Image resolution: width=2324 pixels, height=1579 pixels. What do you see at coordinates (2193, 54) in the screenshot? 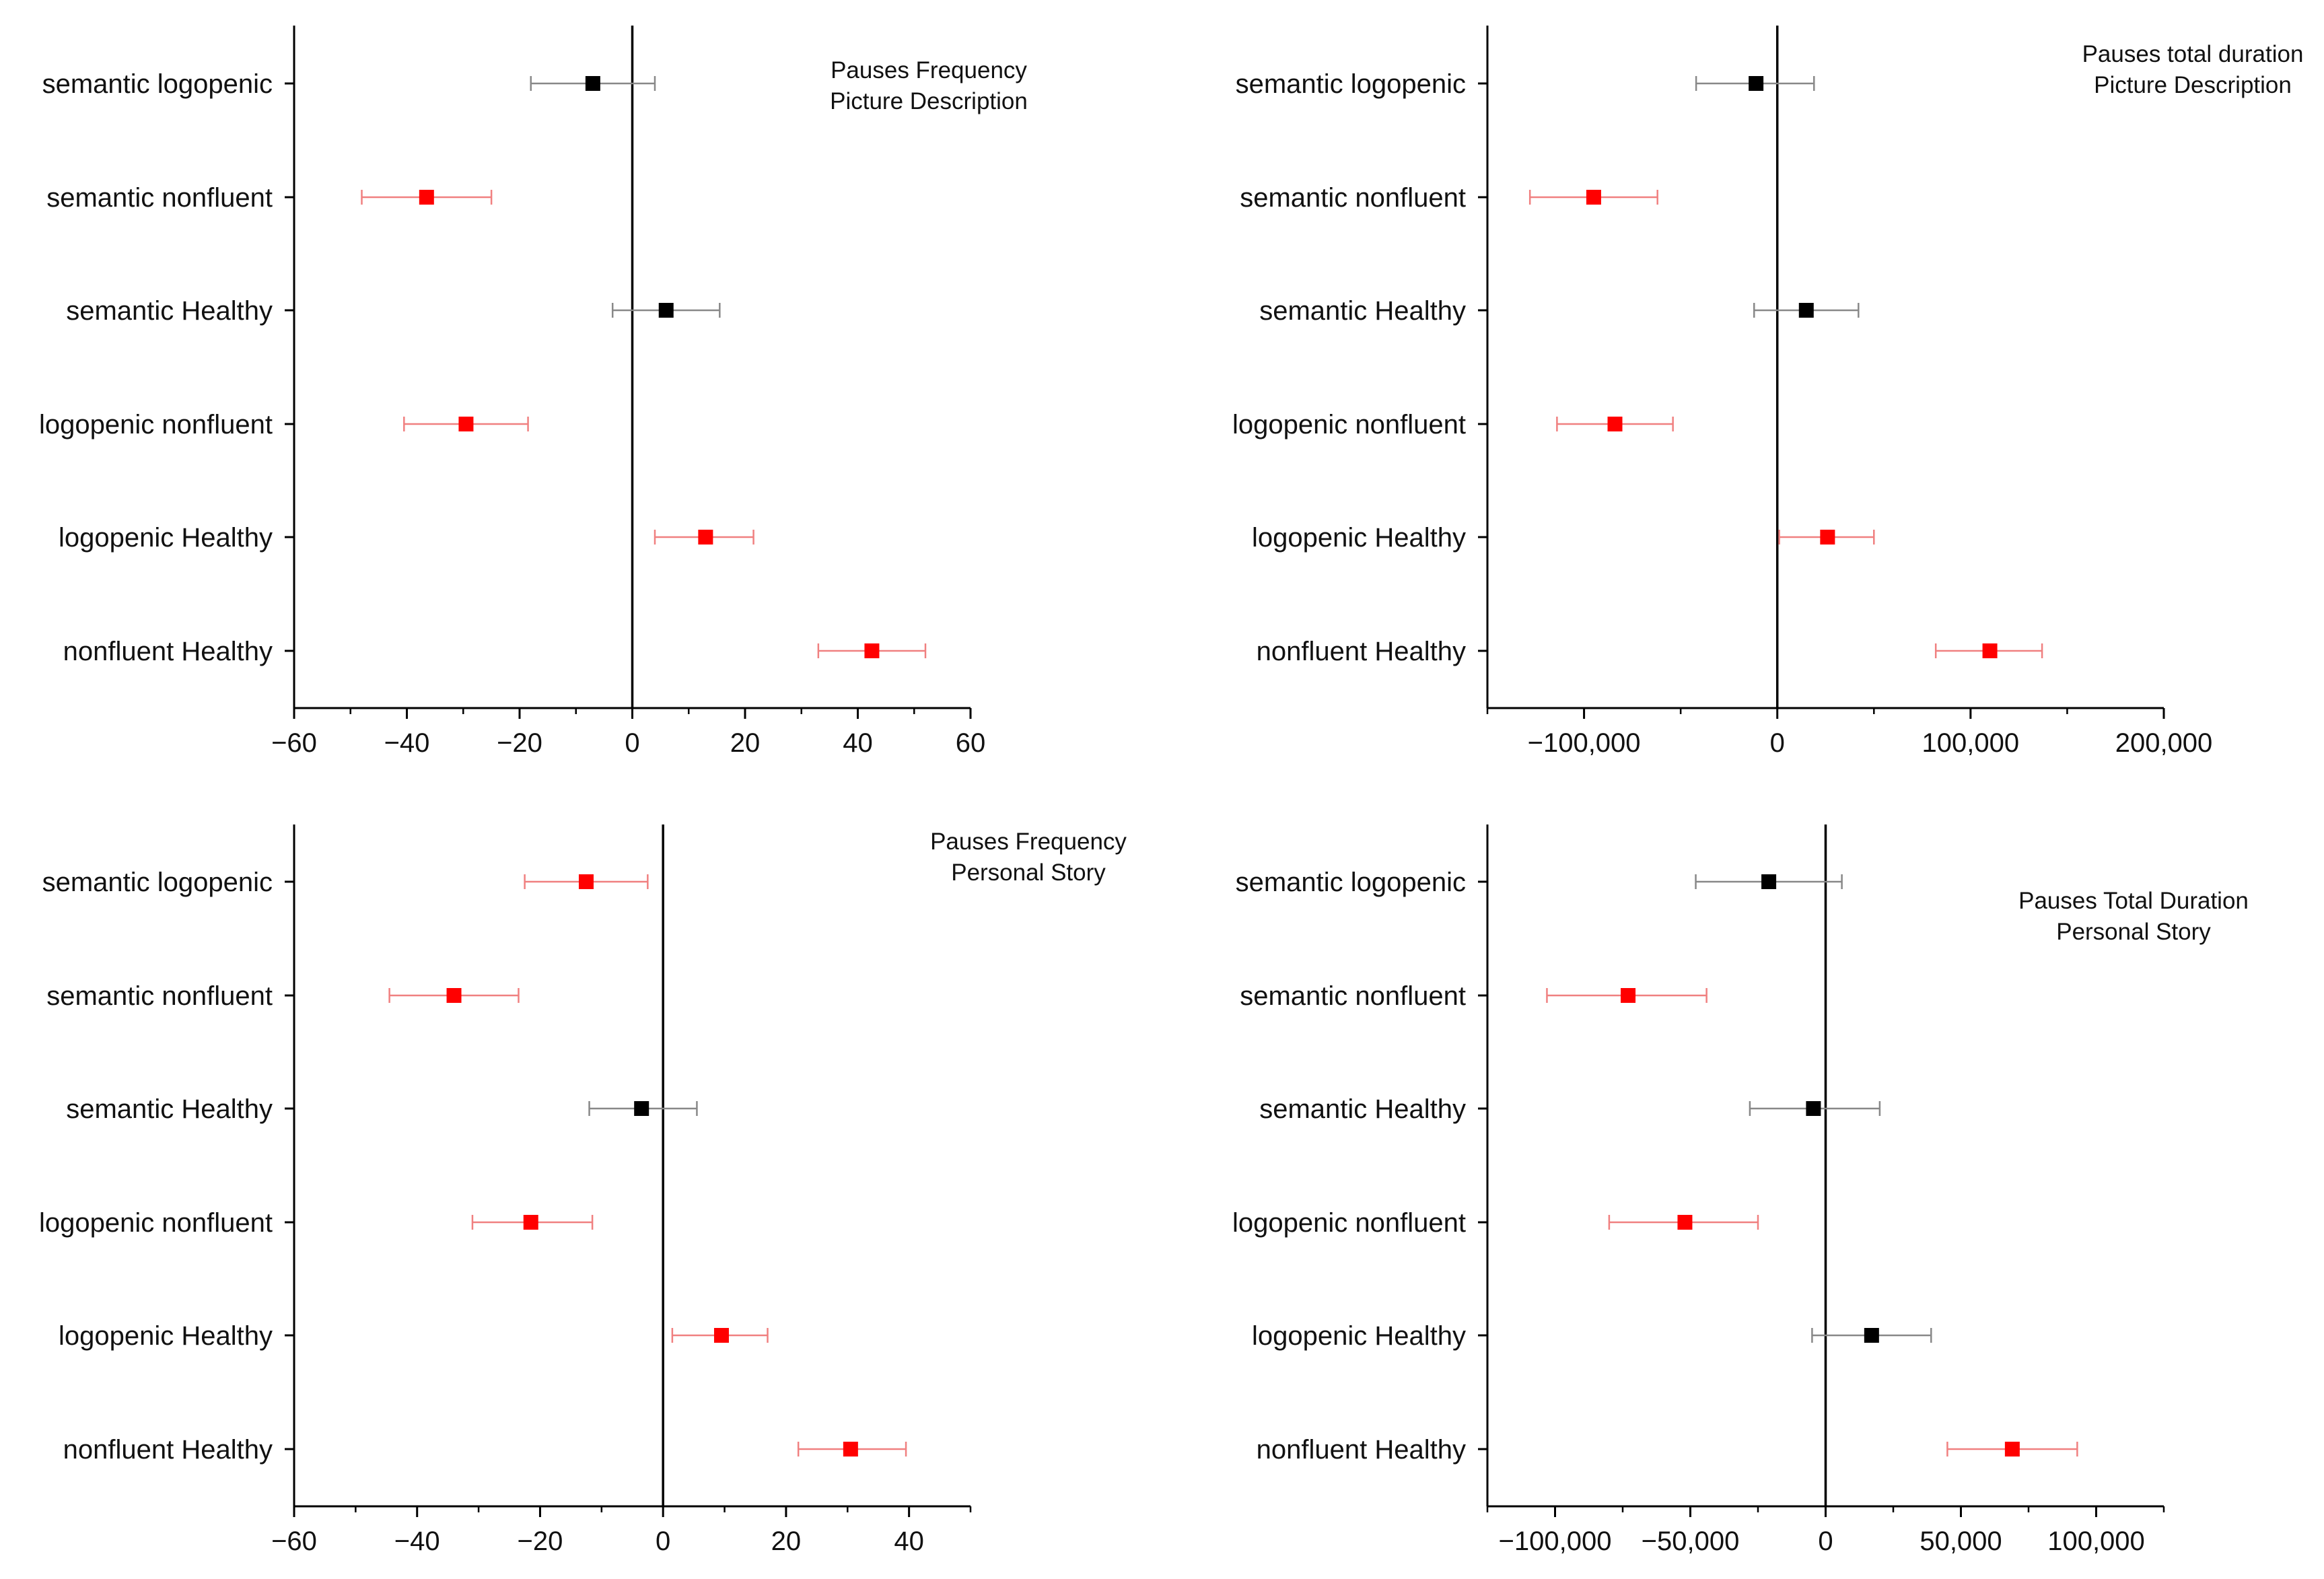
I see `chart-title-line: Pauses total duration` at bounding box center [2193, 54].